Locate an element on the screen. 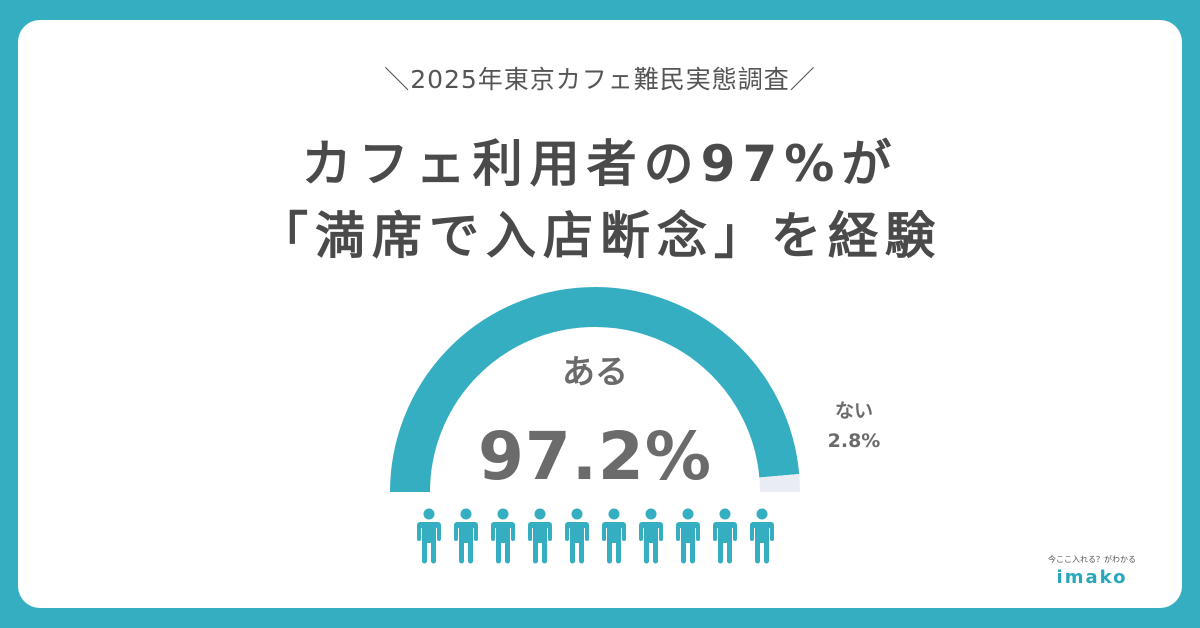  gauge-arc-yes is located at coordinates (595, 390).